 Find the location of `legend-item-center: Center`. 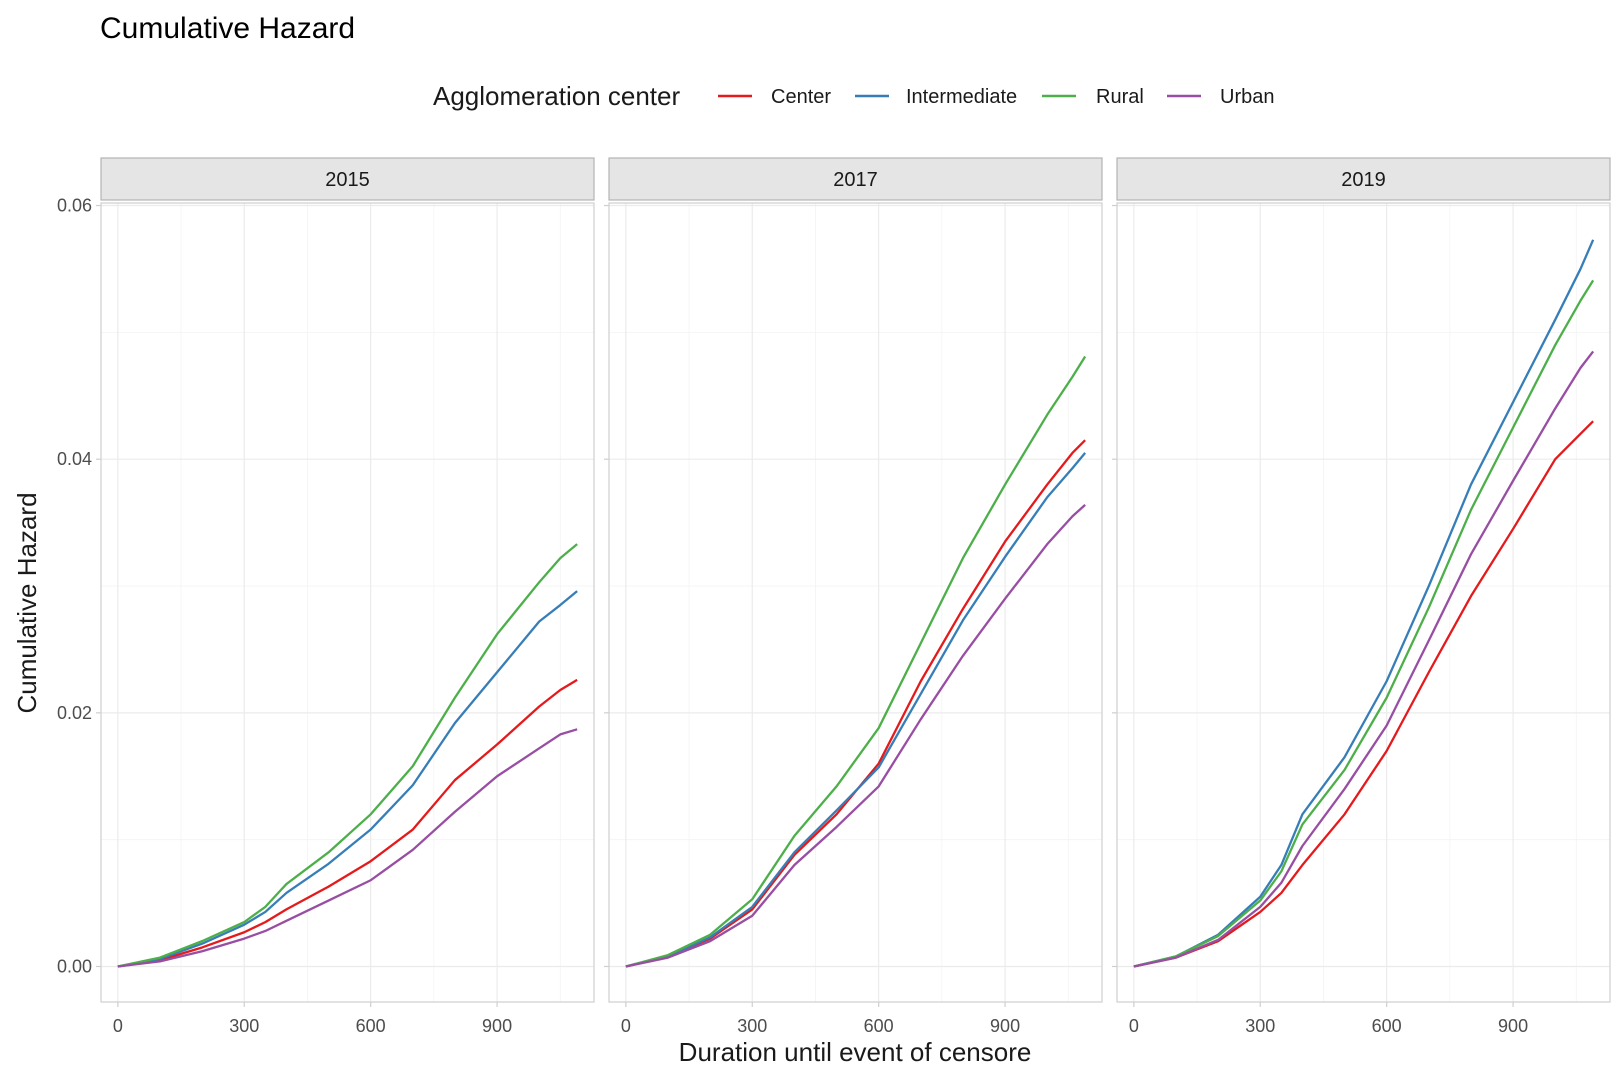

legend-item-center: Center is located at coordinates (774, 97).